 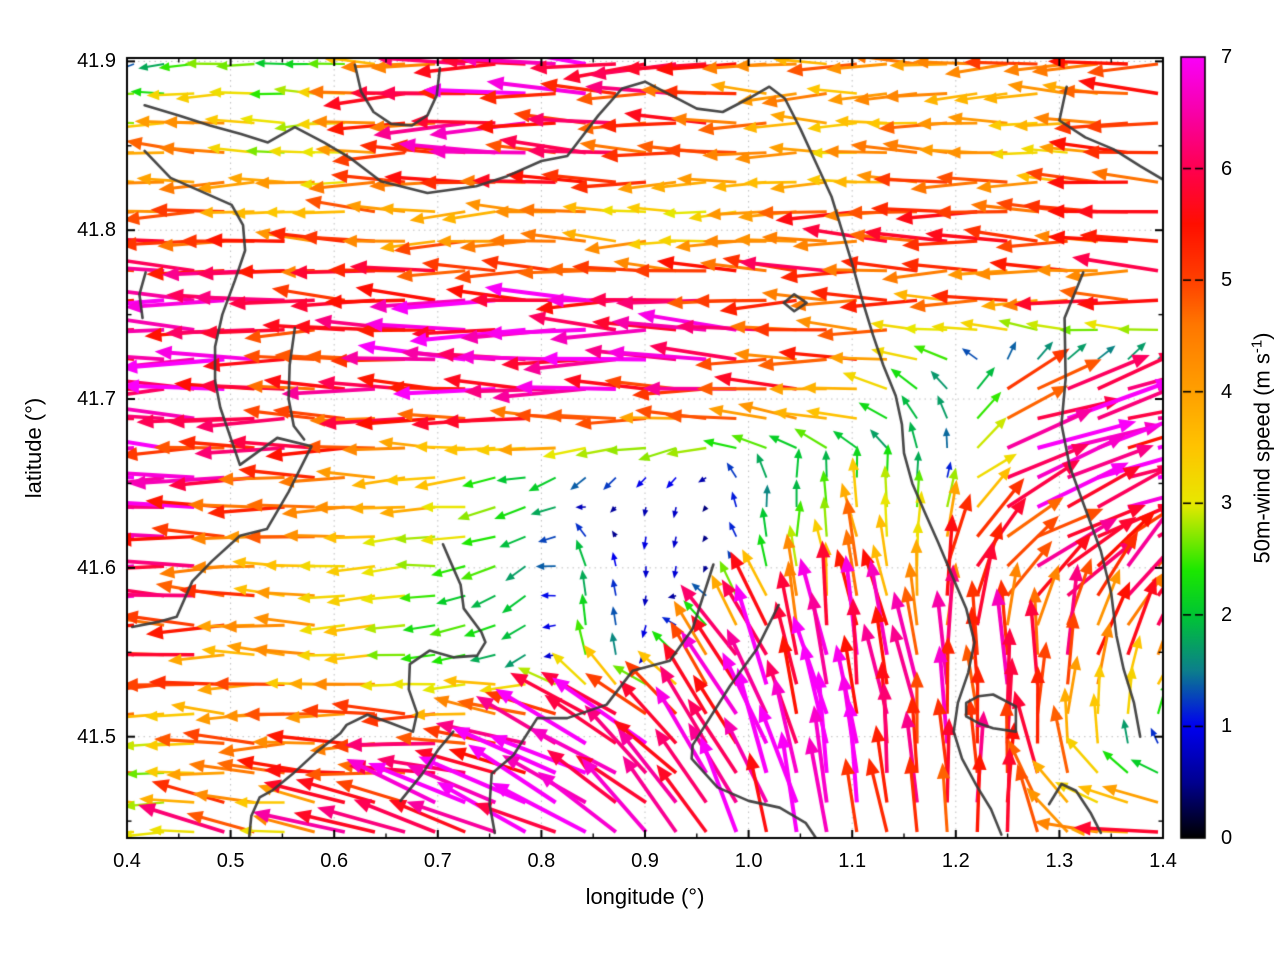 I want to click on x-tick-label: 1.0, so click(x=748, y=861).